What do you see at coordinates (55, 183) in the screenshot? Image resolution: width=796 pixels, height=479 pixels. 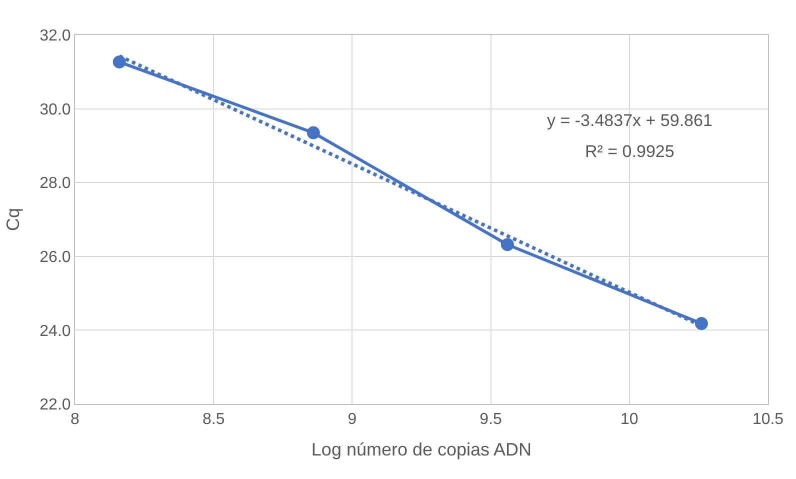 I see `y-tick-label: 28.0` at bounding box center [55, 183].